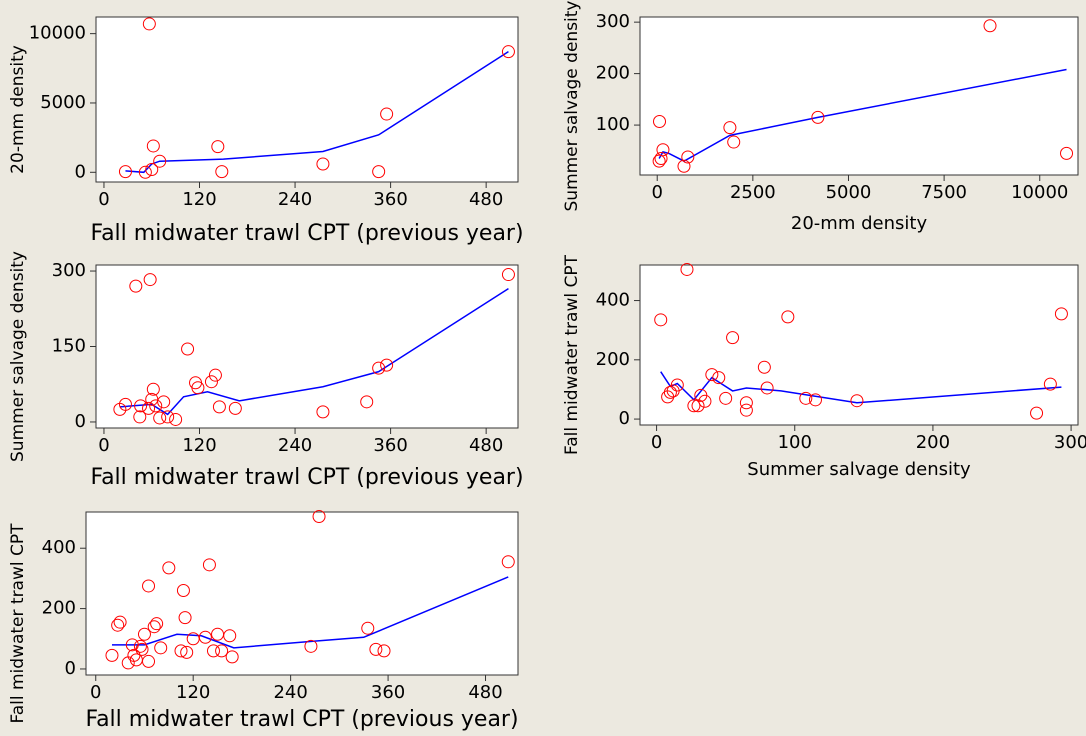 This screenshot has width=1086, height=736. Describe the element at coordinates (63, 102) in the screenshot. I see `y-tick-label: 5000` at that location.